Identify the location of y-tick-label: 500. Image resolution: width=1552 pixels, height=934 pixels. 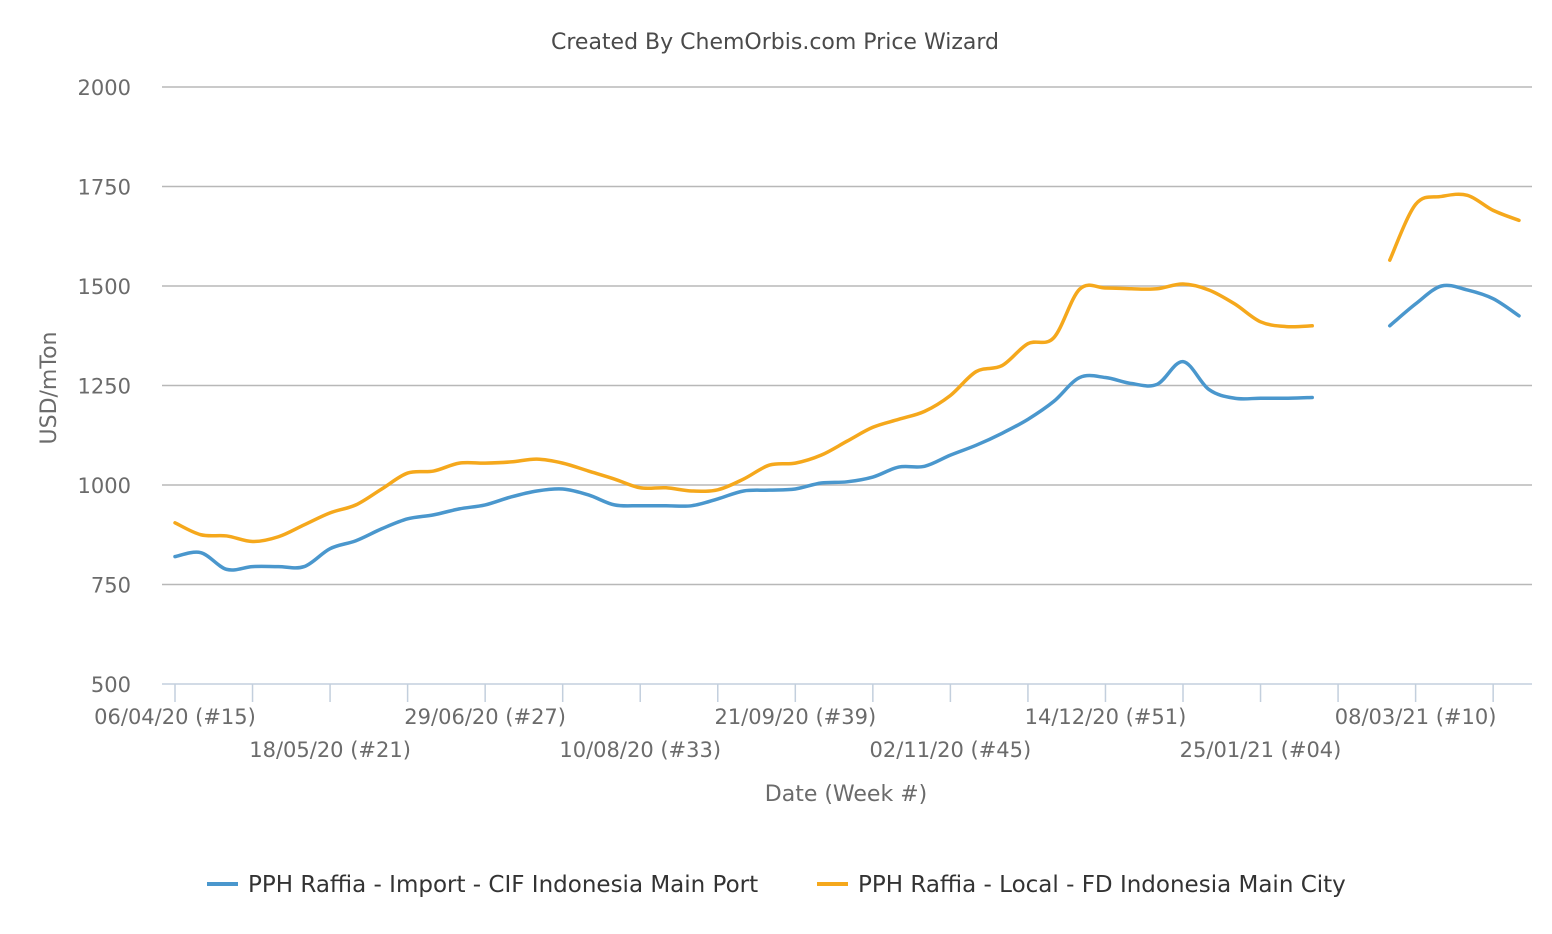
(111, 685).